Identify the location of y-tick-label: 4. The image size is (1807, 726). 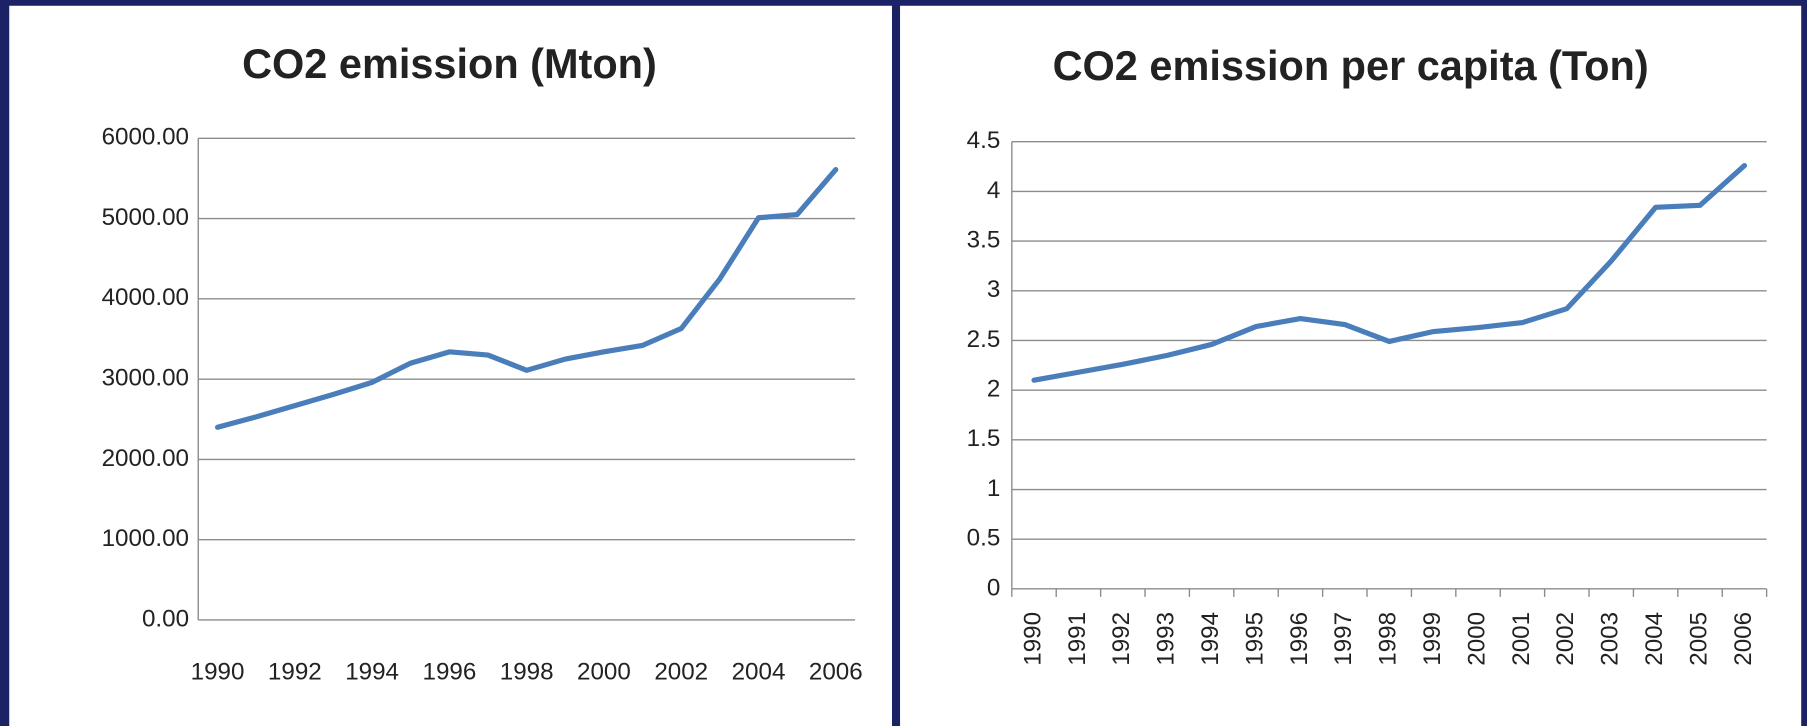
(993, 190).